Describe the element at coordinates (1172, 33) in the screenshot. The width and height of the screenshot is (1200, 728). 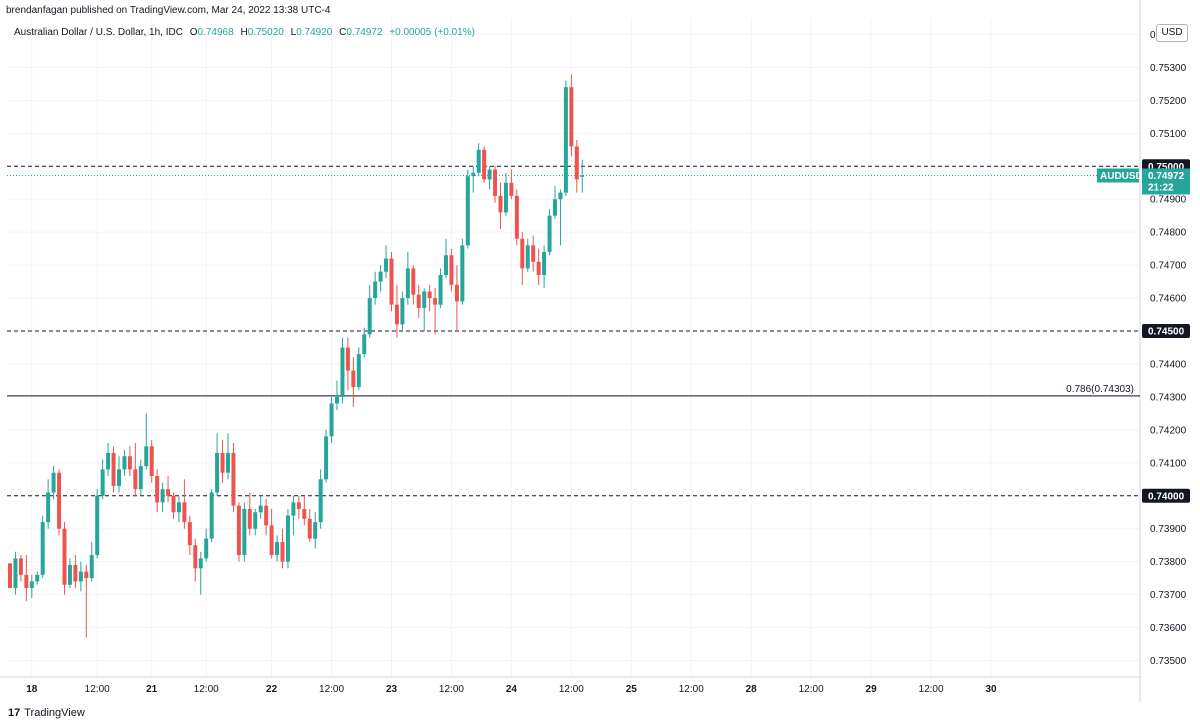
I see `currency-button: USD` at that location.